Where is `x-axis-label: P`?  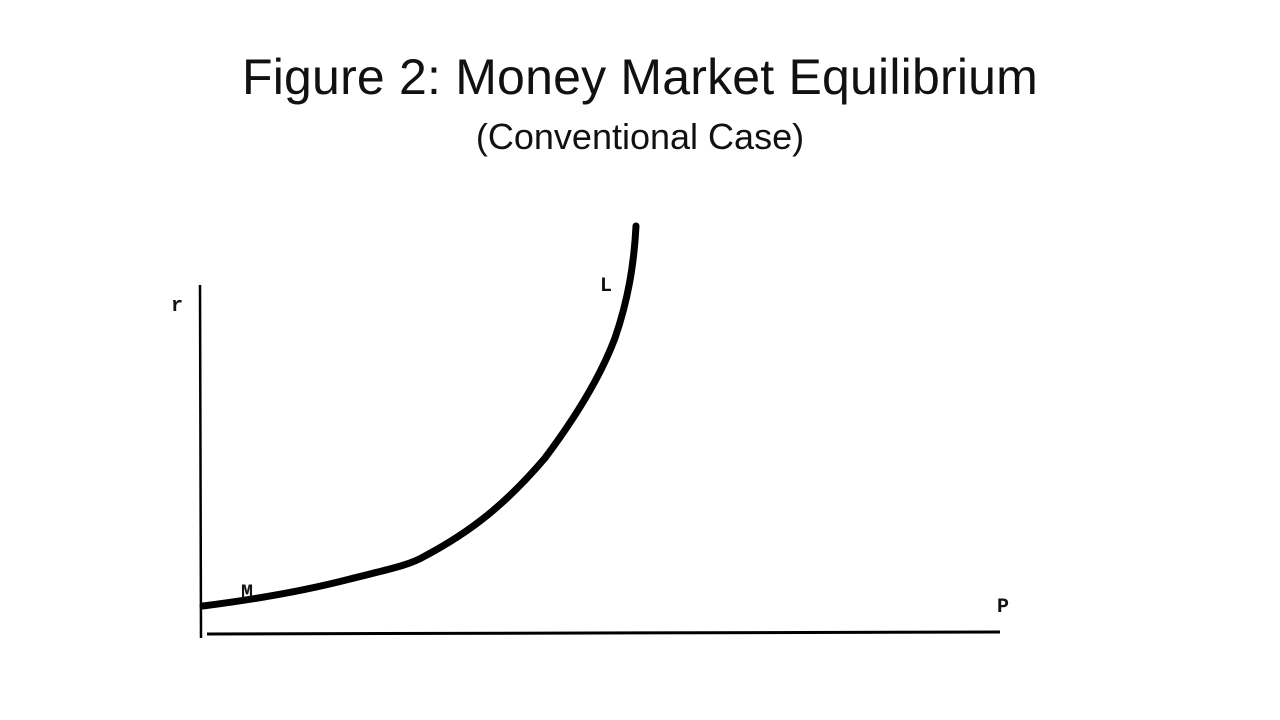 x-axis-label: P is located at coordinates (1003, 607).